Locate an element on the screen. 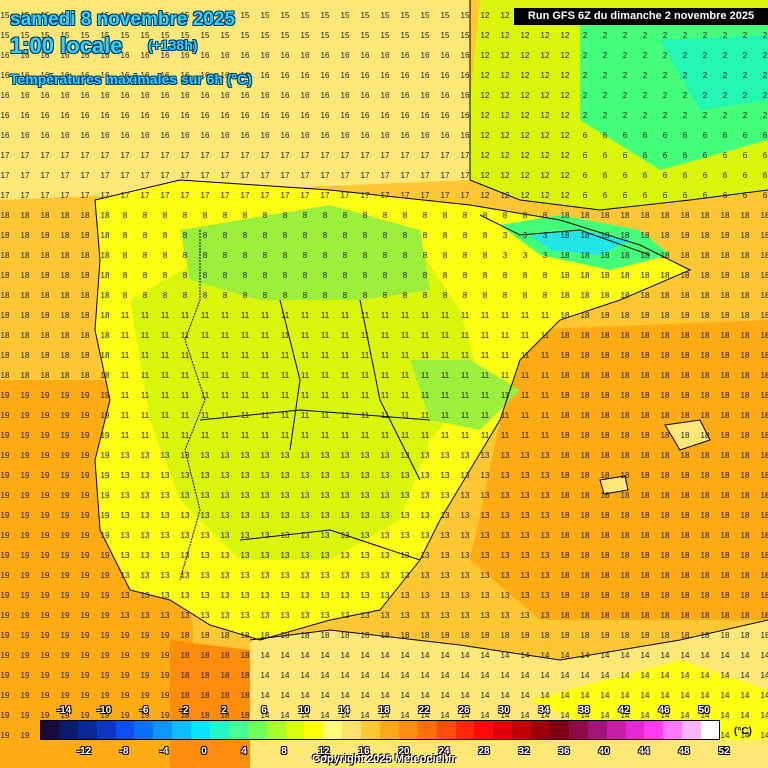 Image resolution: width=768 pixels, height=768 pixels. legend-label-top: 34 is located at coordinates (544, 710).